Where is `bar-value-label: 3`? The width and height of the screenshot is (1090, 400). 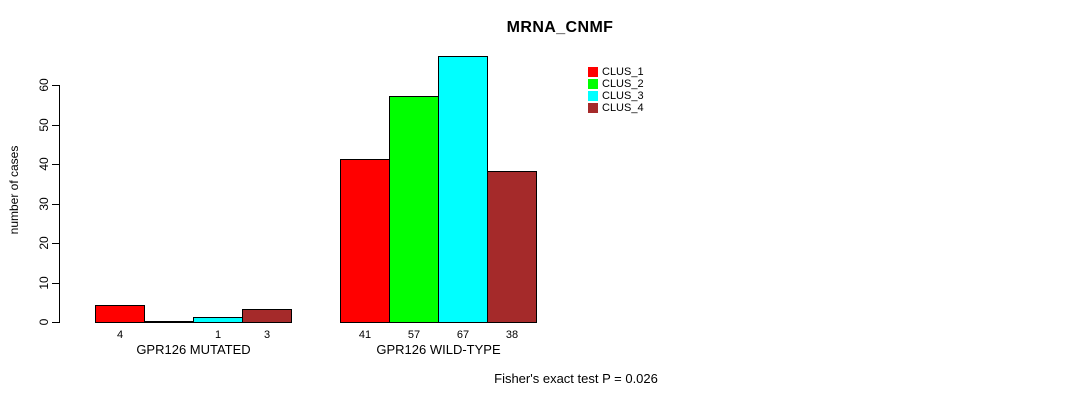
bar-value-label: 3 is located at coordinates (267, 335).